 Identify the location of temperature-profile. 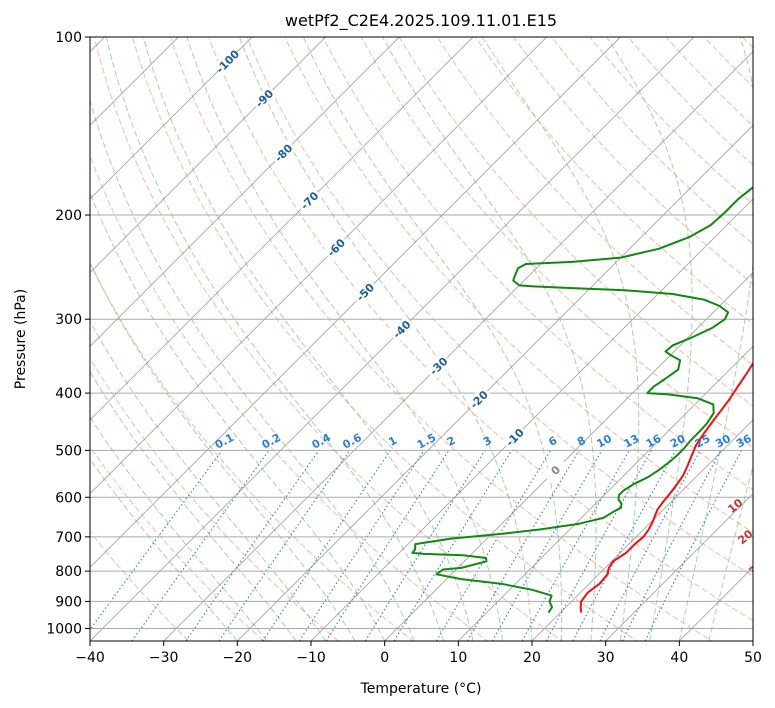
(666, 487).